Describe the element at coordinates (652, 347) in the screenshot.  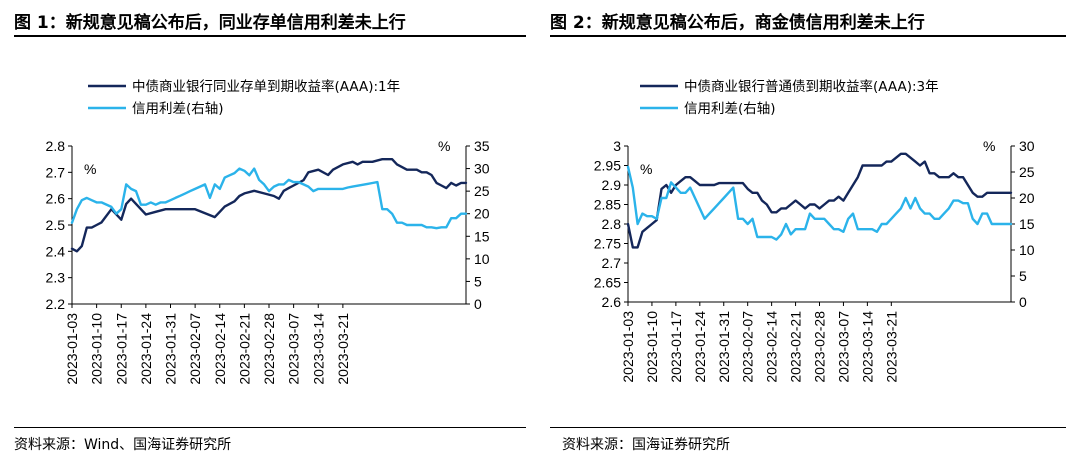
I see `chart2-x-tick-label: 2023-01-10` at that location.